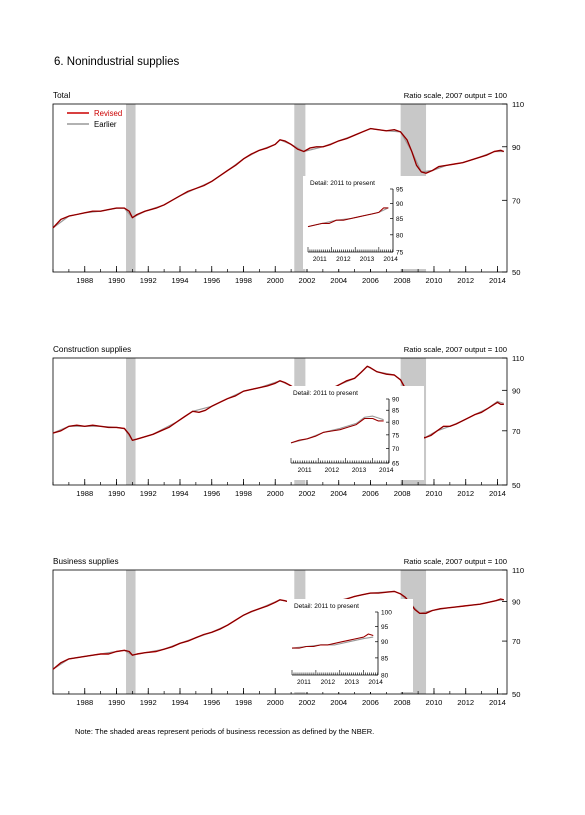  Describe the element at coordinates (105, 124) in the screenshot. I see `legend-label-earlier: Earlier` at that location.